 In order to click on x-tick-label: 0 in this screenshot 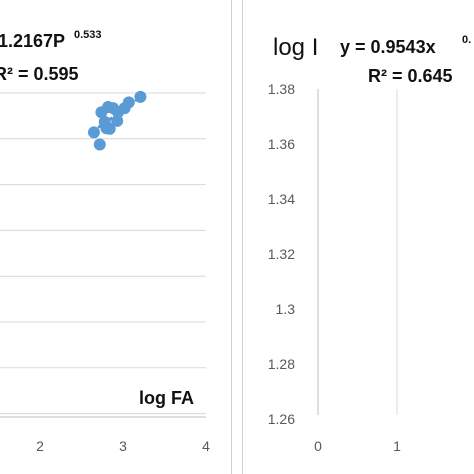, I will do `click(318, 446)`.